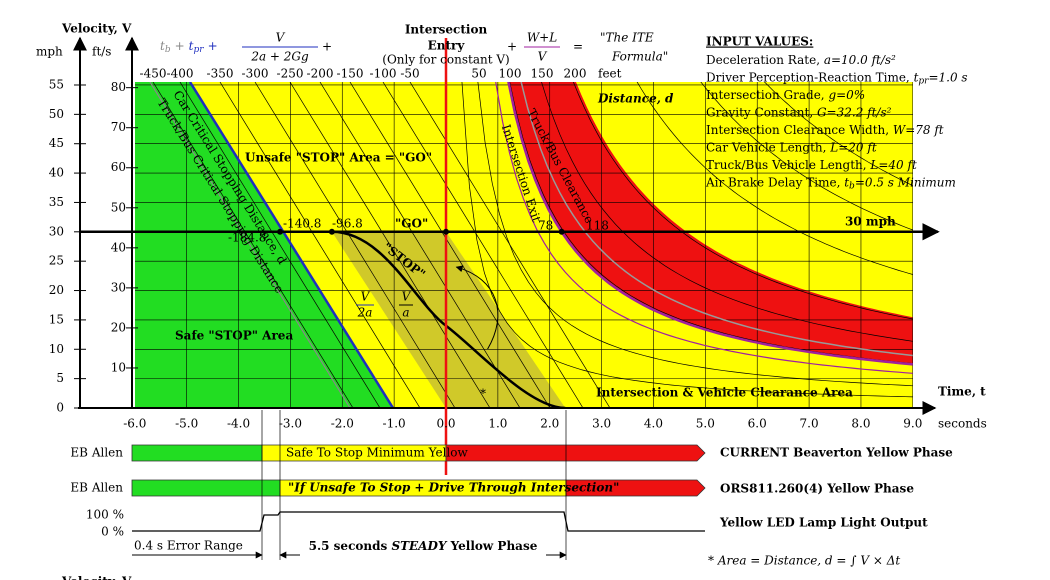  Describe the element at coordinates (56, 290) in the screenshot. I see `mph-tick-label: 20` at that location.